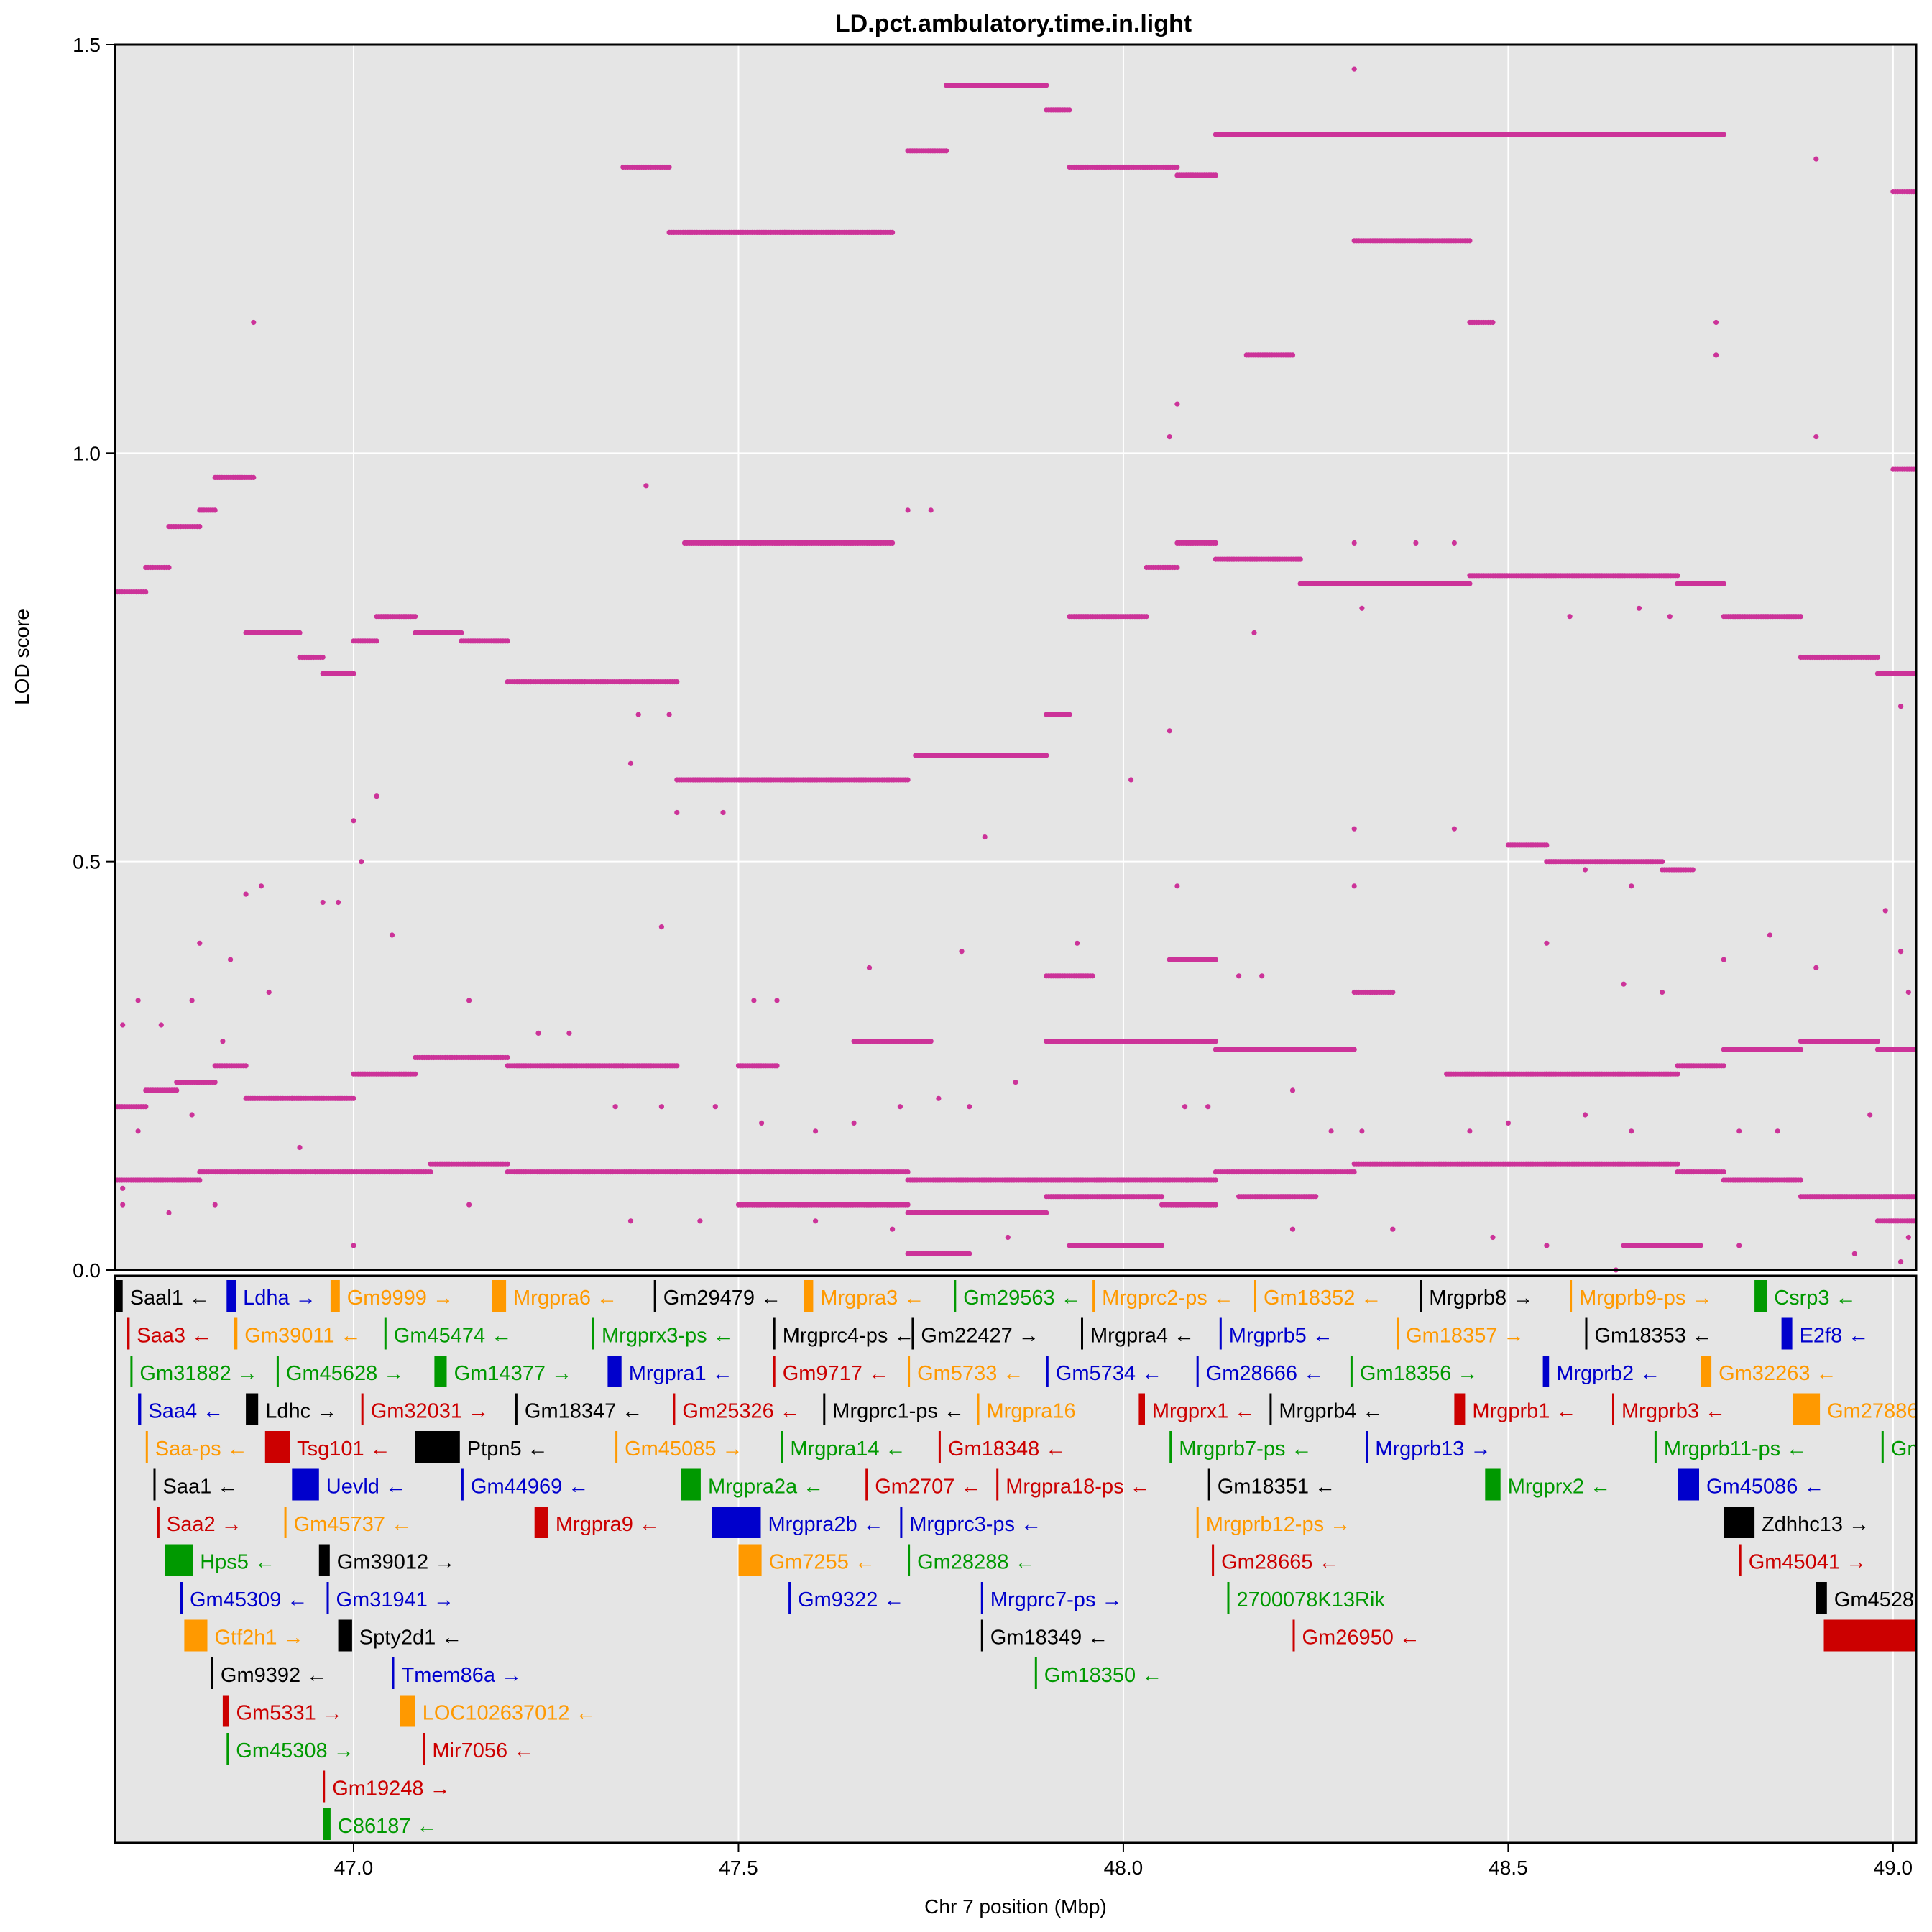 Image resolution: width=1932 pixels, height=1932 pixels. What do you see at coordinates (722, 1298) in the screenshot?
I see `gene-label: Gm29479 ←` at bounding box center [722, 1298].